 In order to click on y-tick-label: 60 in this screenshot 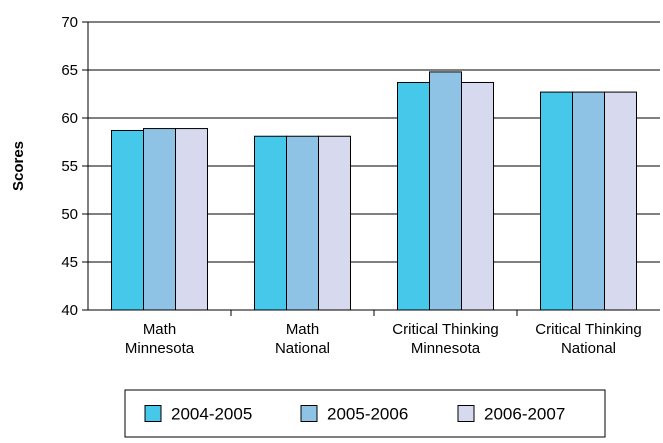, I will do `click(69, 118)`.